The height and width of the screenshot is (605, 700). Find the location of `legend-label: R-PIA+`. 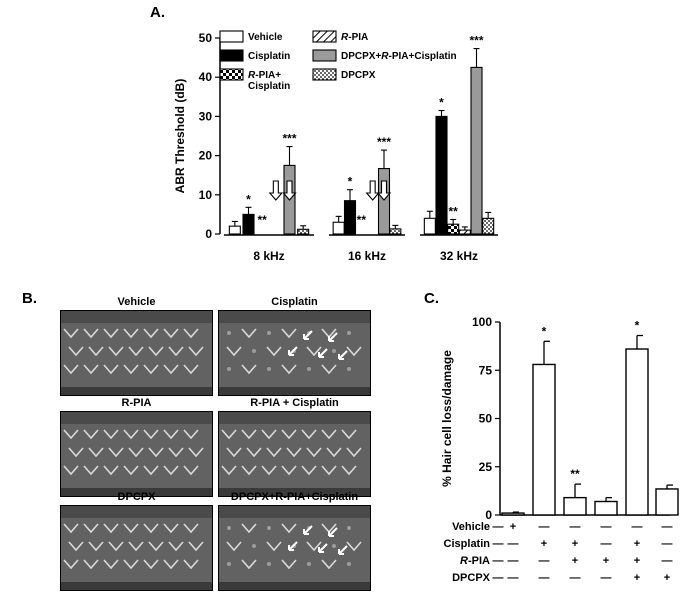

legend-label: R-PIA+ is located at coordinates (264, 75).